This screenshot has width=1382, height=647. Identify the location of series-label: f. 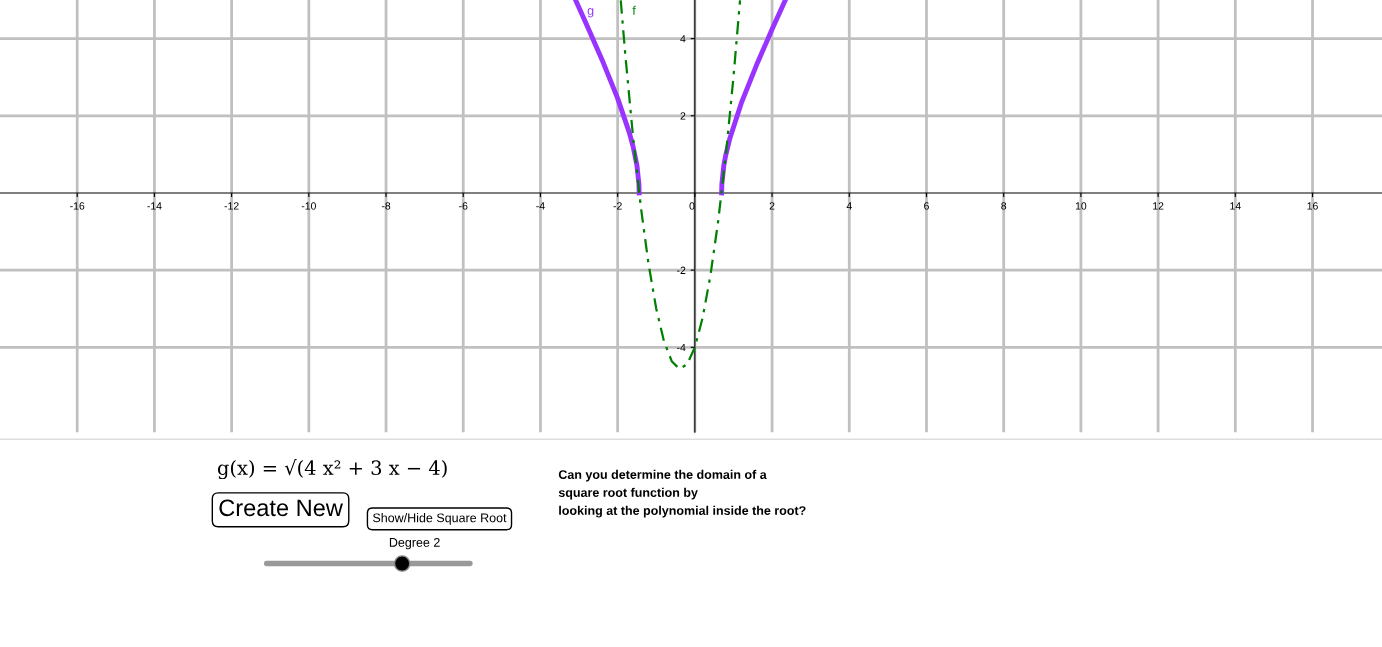
(634, 10).